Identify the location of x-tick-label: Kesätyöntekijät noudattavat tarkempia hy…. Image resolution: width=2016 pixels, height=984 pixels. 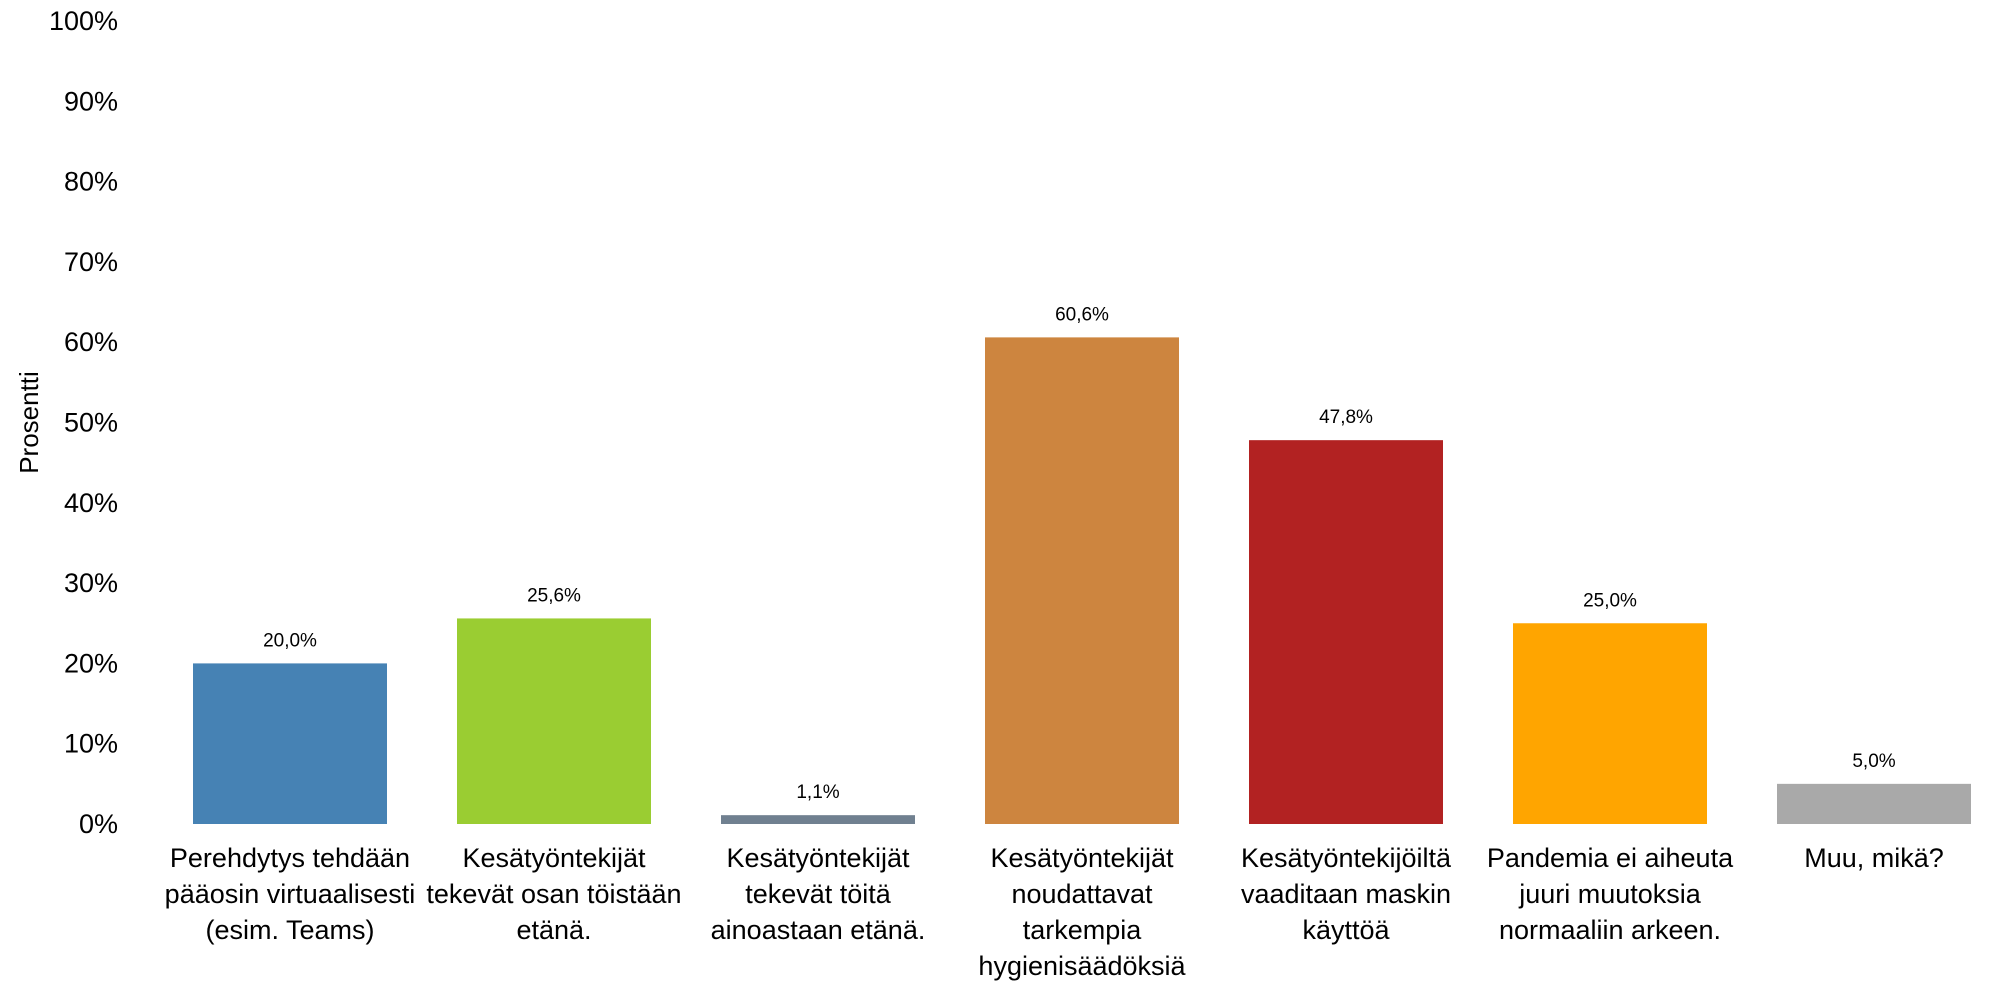
(1082, 912).